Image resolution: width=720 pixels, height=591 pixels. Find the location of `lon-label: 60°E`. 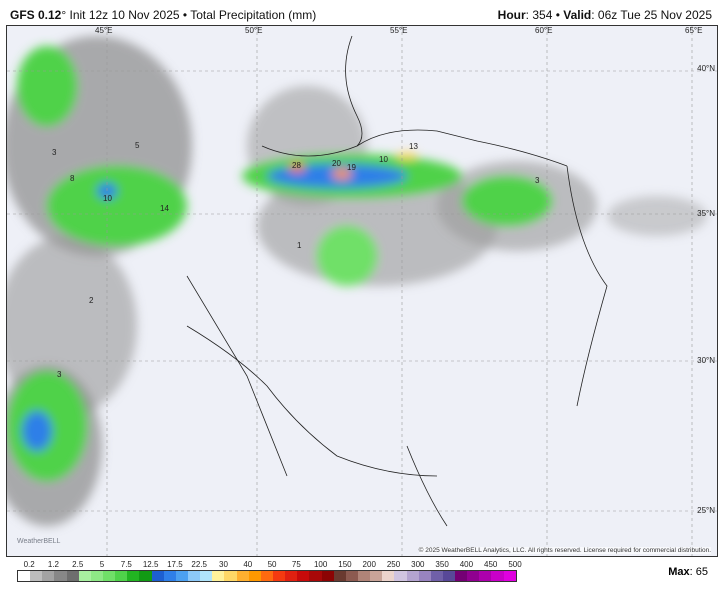

lon-label: 60°E is located at coordinates (544, 30).